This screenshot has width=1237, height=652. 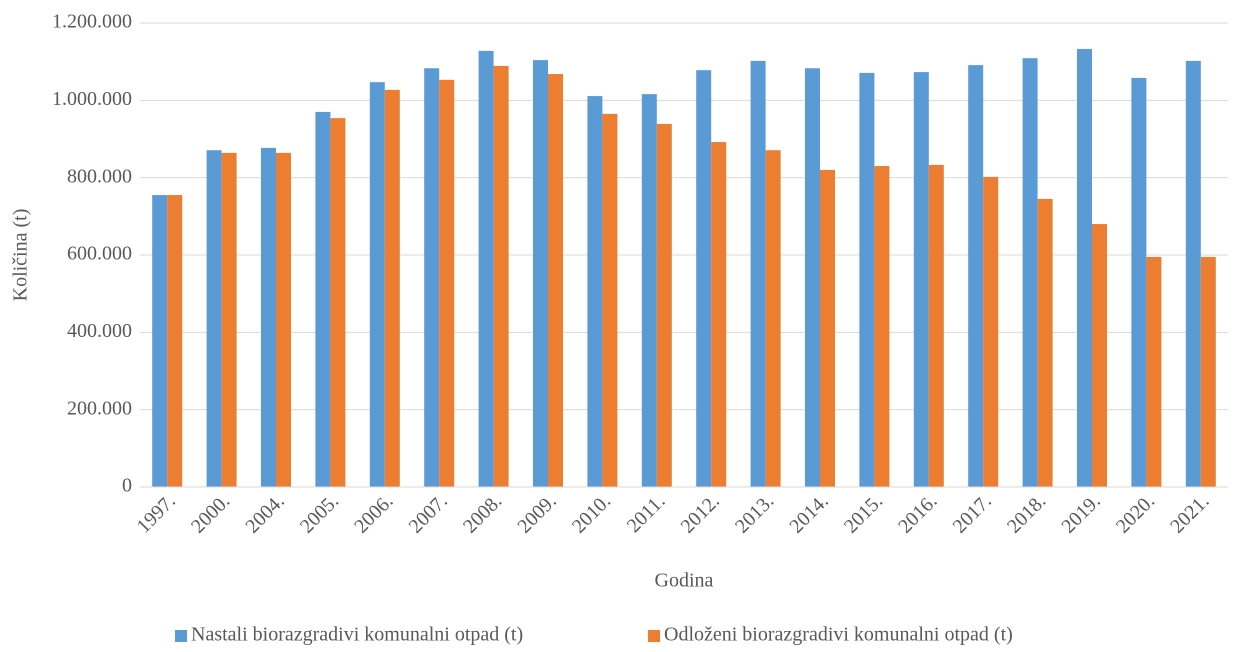 What do you see at coordinates (684, 581) in the screenshot?
I see `x-axis-label: Godina` at bounding box center [684, 581].